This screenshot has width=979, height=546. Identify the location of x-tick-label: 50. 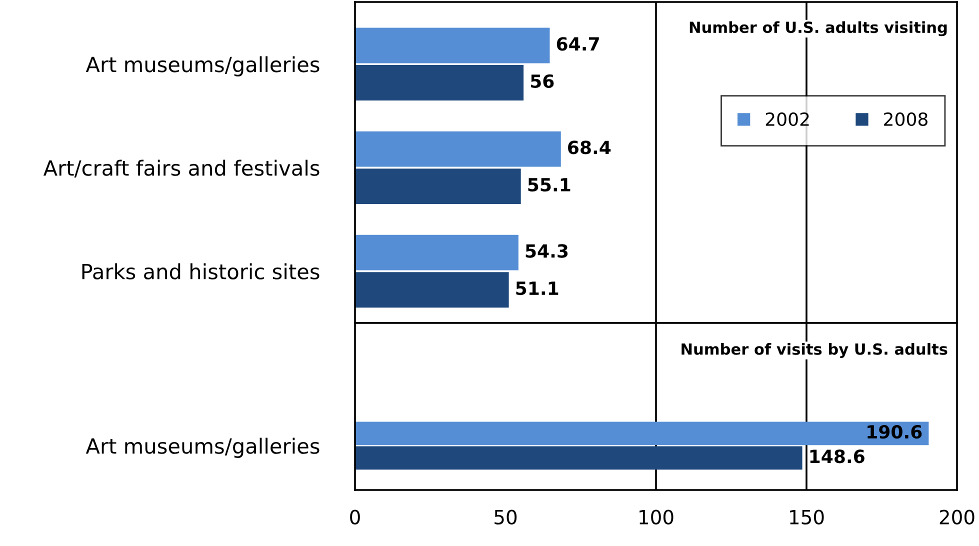
(505, 517).